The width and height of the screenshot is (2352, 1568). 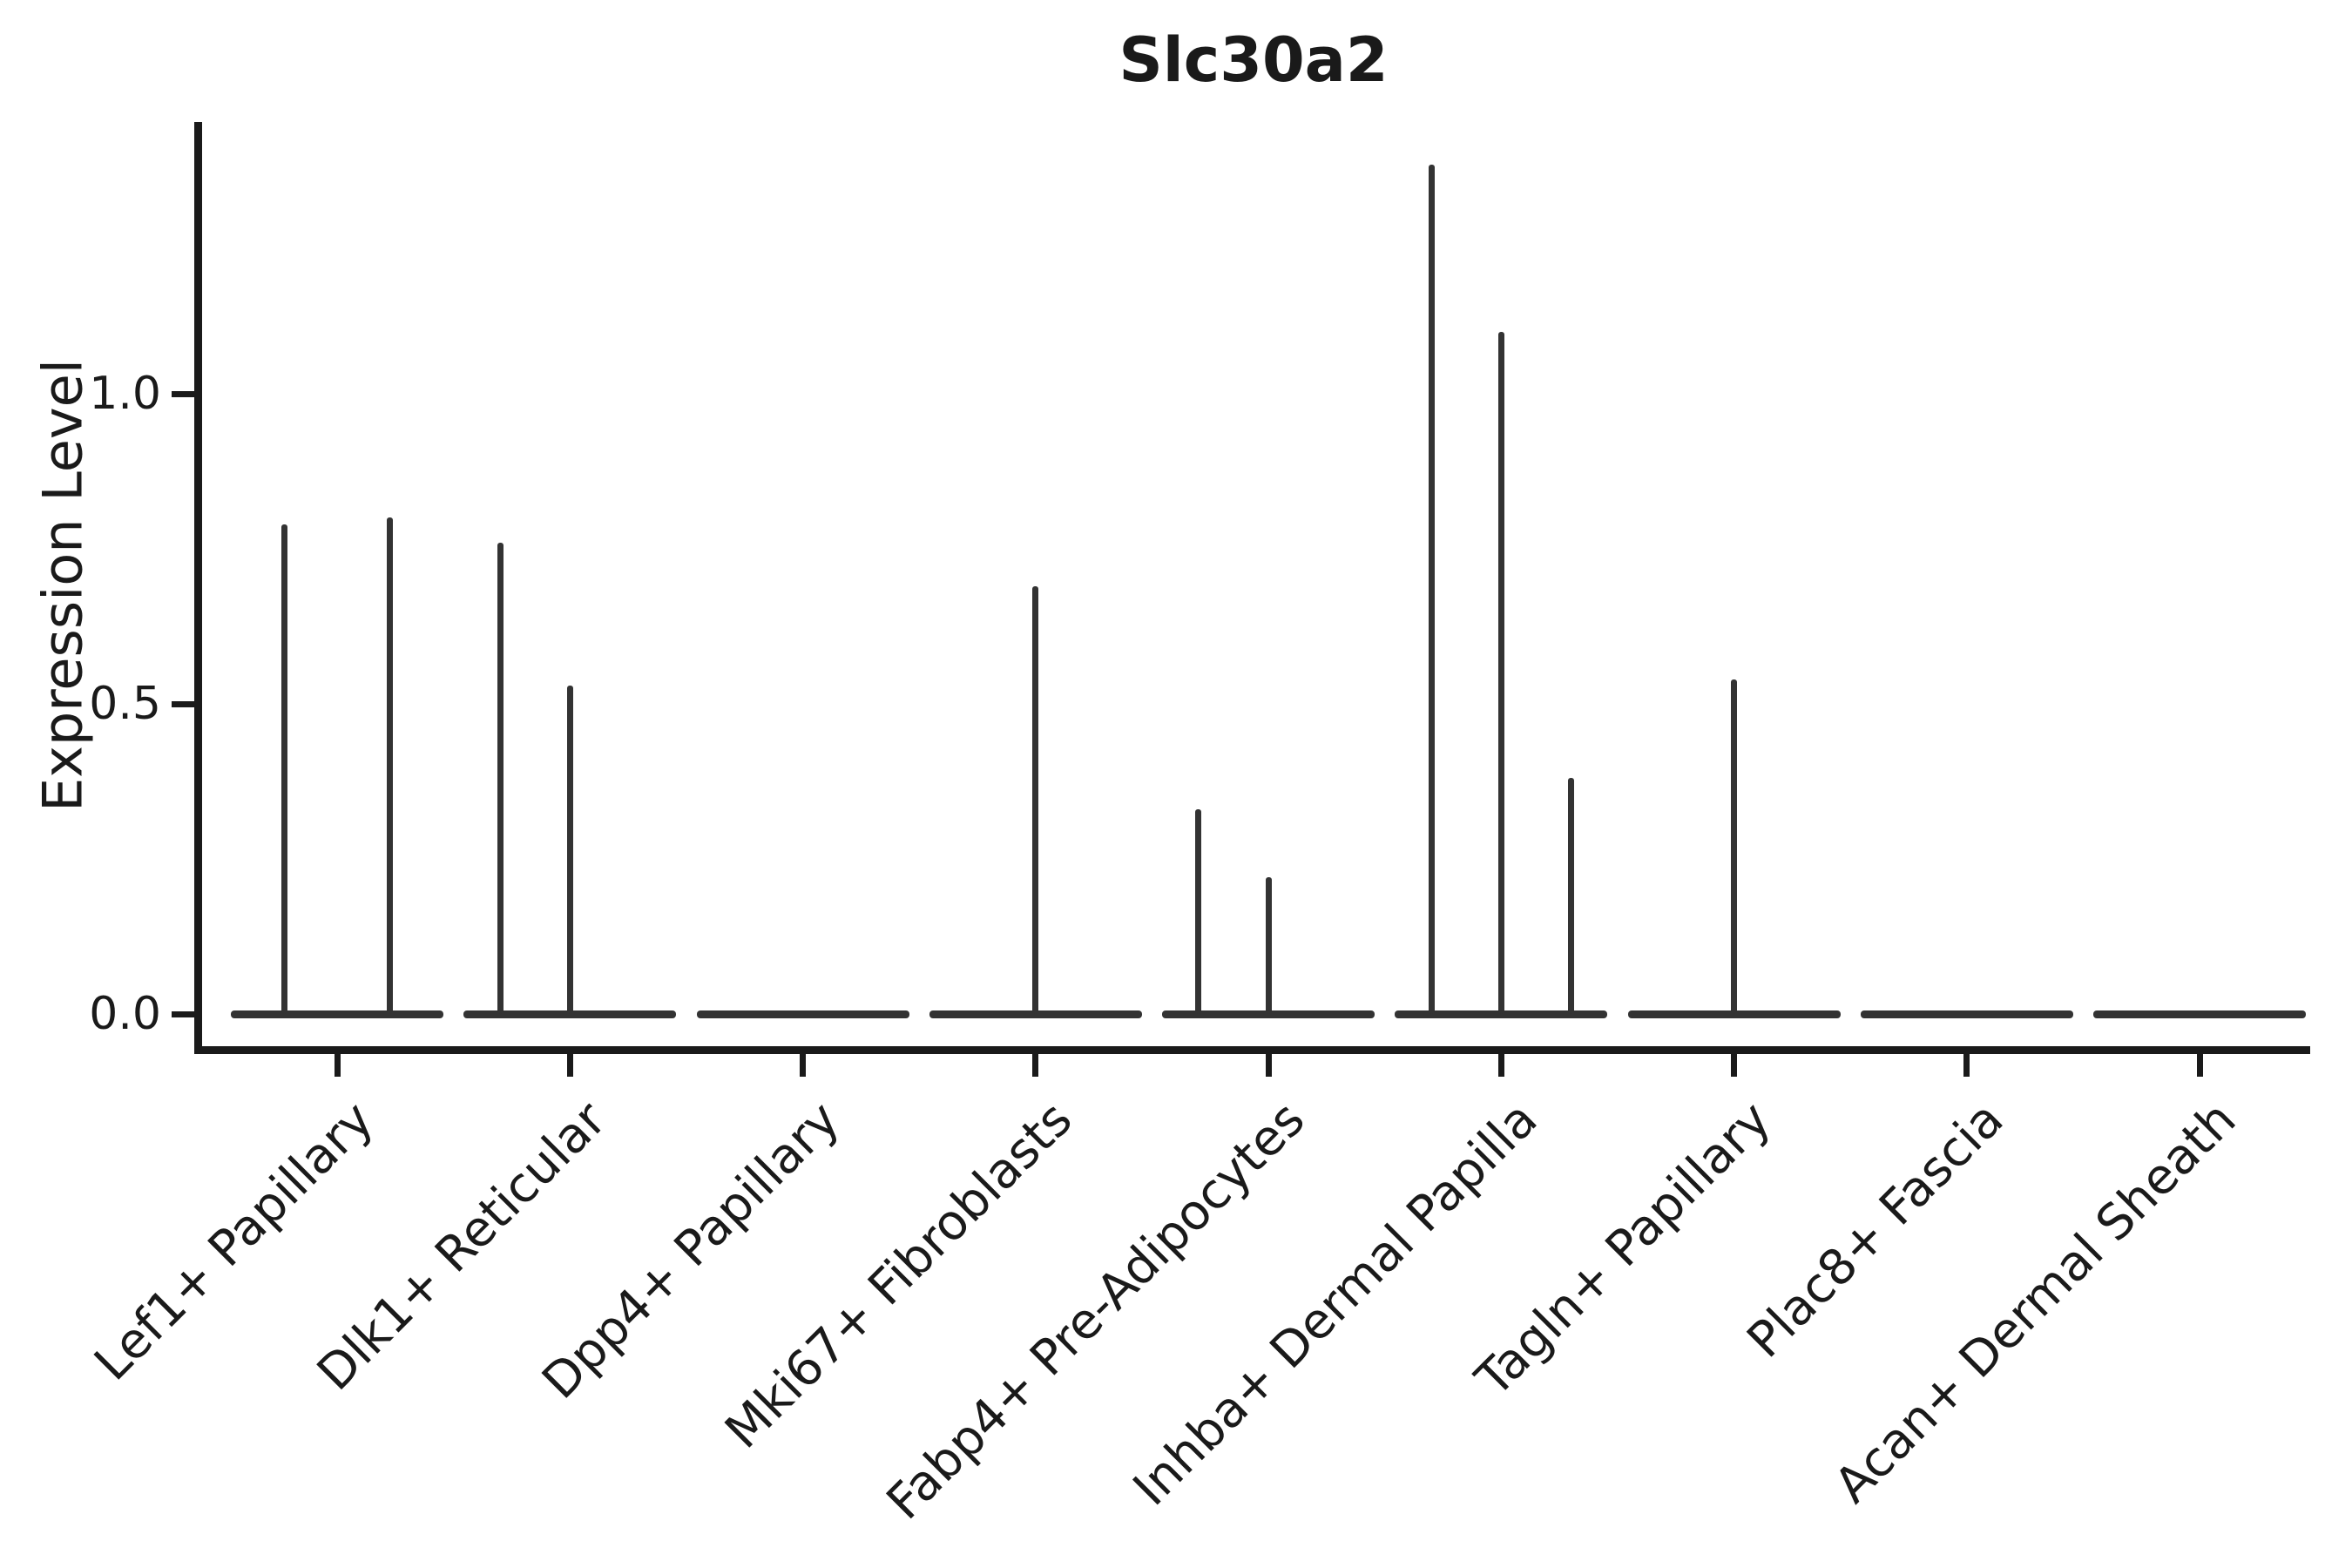 What do you see at coordinates (198, 588) in the screenshot?
I see `y-axis-spine` at bounding box center [198, 588].